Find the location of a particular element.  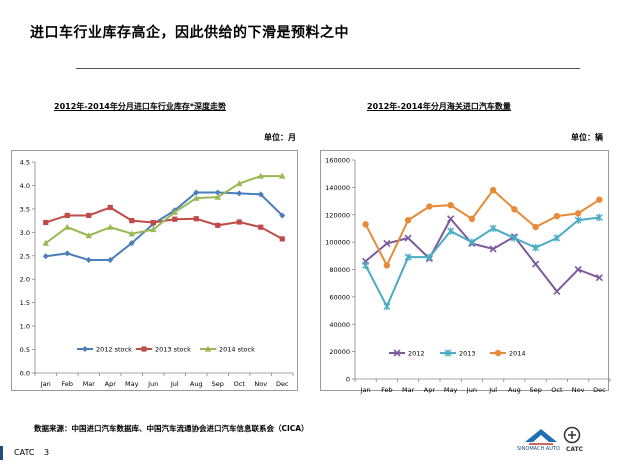

legend-item: 2013 stock is located at coordinates (163, 350).